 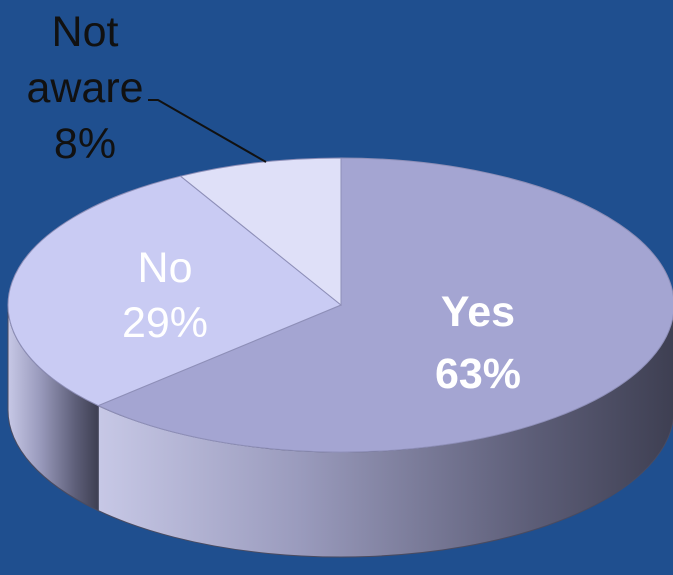 I want to click on slice-label-no: No, so click(x=165, y=268).